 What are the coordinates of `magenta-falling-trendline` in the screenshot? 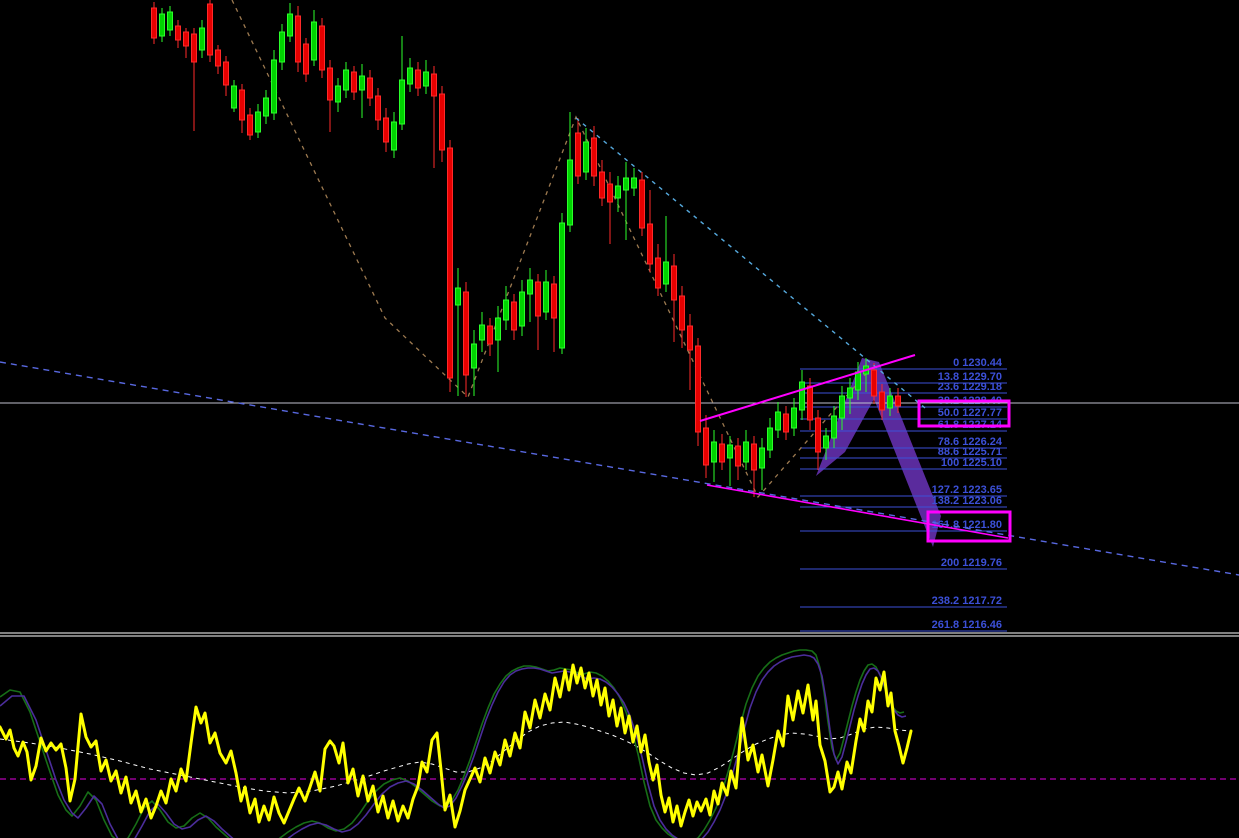 It's located at (857, 511).